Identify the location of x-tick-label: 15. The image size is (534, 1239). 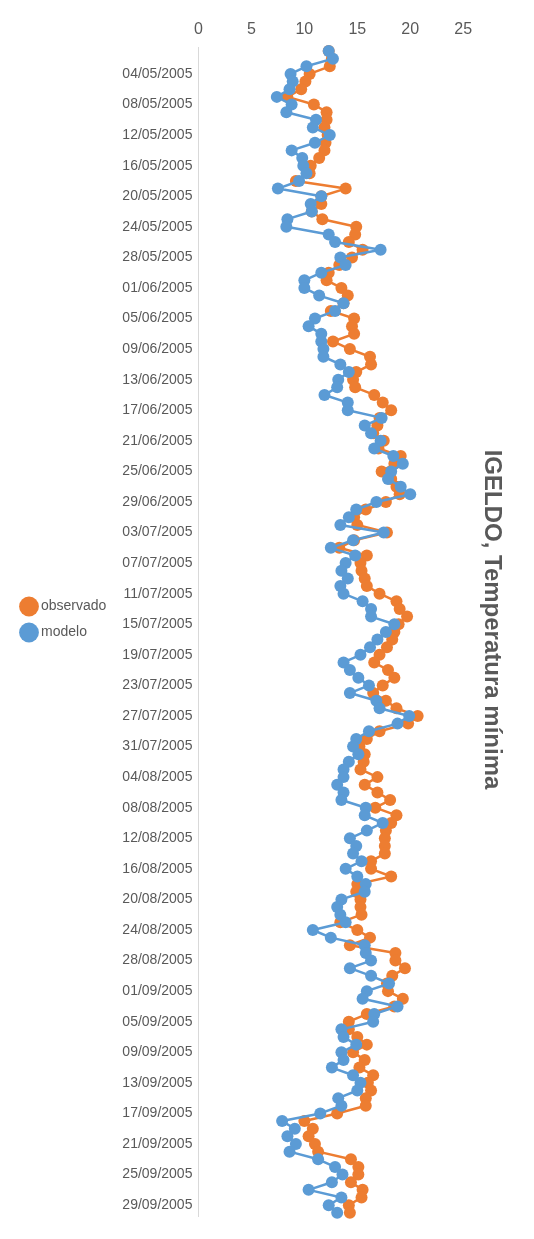
(357, 29).